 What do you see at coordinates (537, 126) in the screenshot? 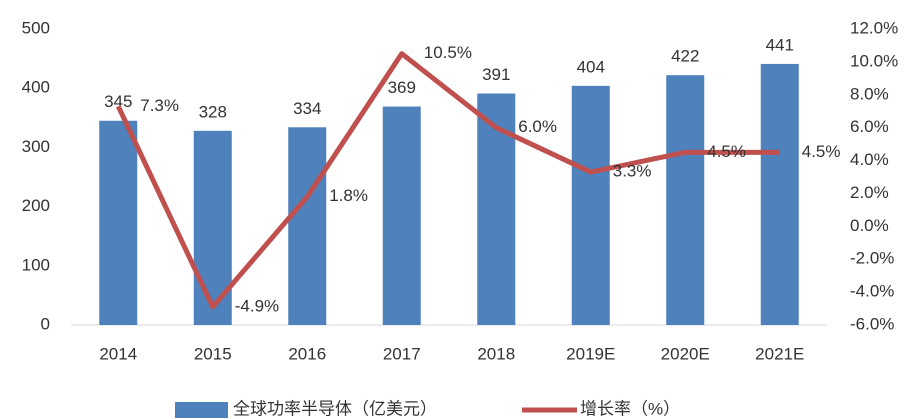
I see `line-label: 6.0%` at bounding box center [537, 126].